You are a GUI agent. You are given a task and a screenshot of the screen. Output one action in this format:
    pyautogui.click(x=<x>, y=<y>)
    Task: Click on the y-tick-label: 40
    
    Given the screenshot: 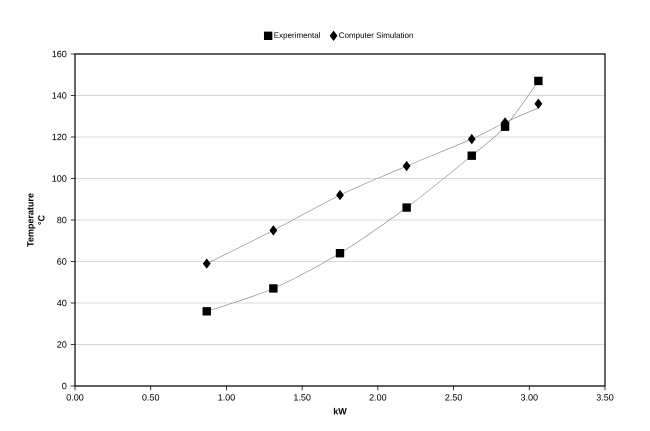 What is the action you would take?
    pyautogui.click(x=61, y=303)
    